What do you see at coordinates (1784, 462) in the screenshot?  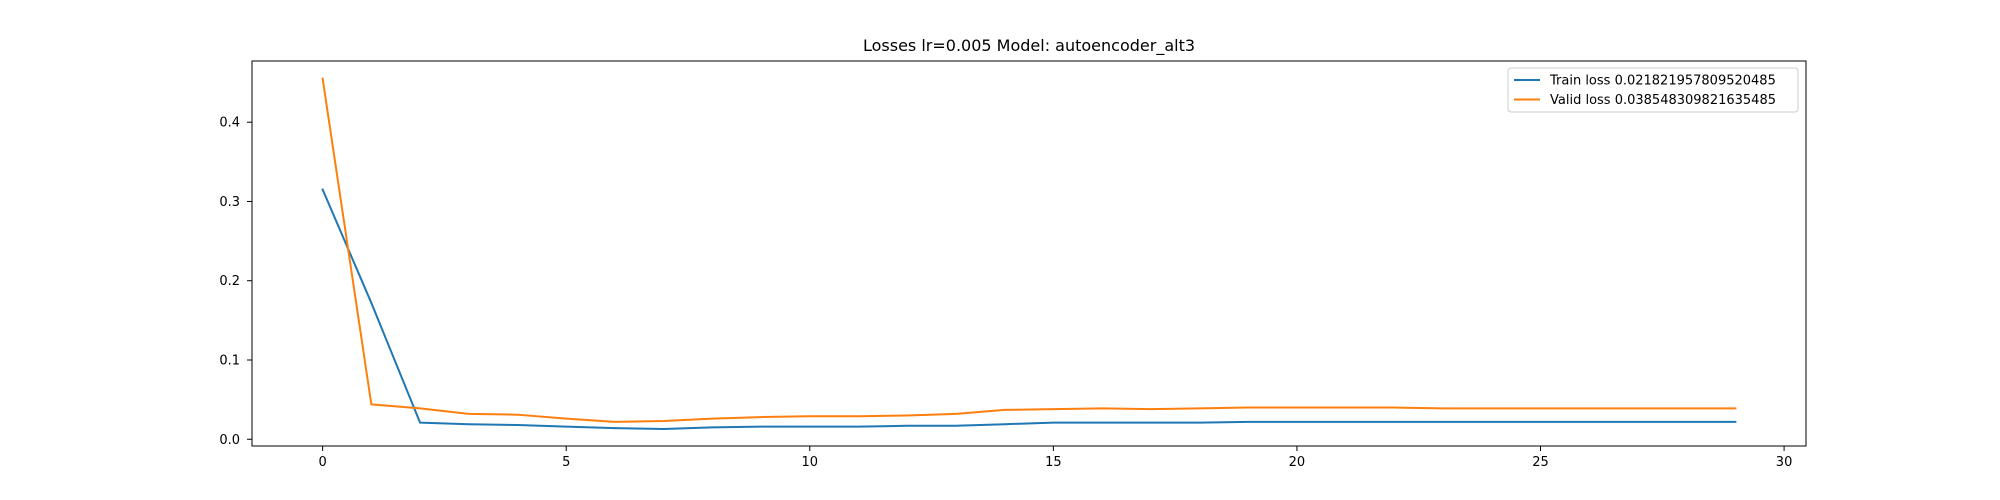 I see `x-tick-label: 30` at bounding box center [1784, 462].